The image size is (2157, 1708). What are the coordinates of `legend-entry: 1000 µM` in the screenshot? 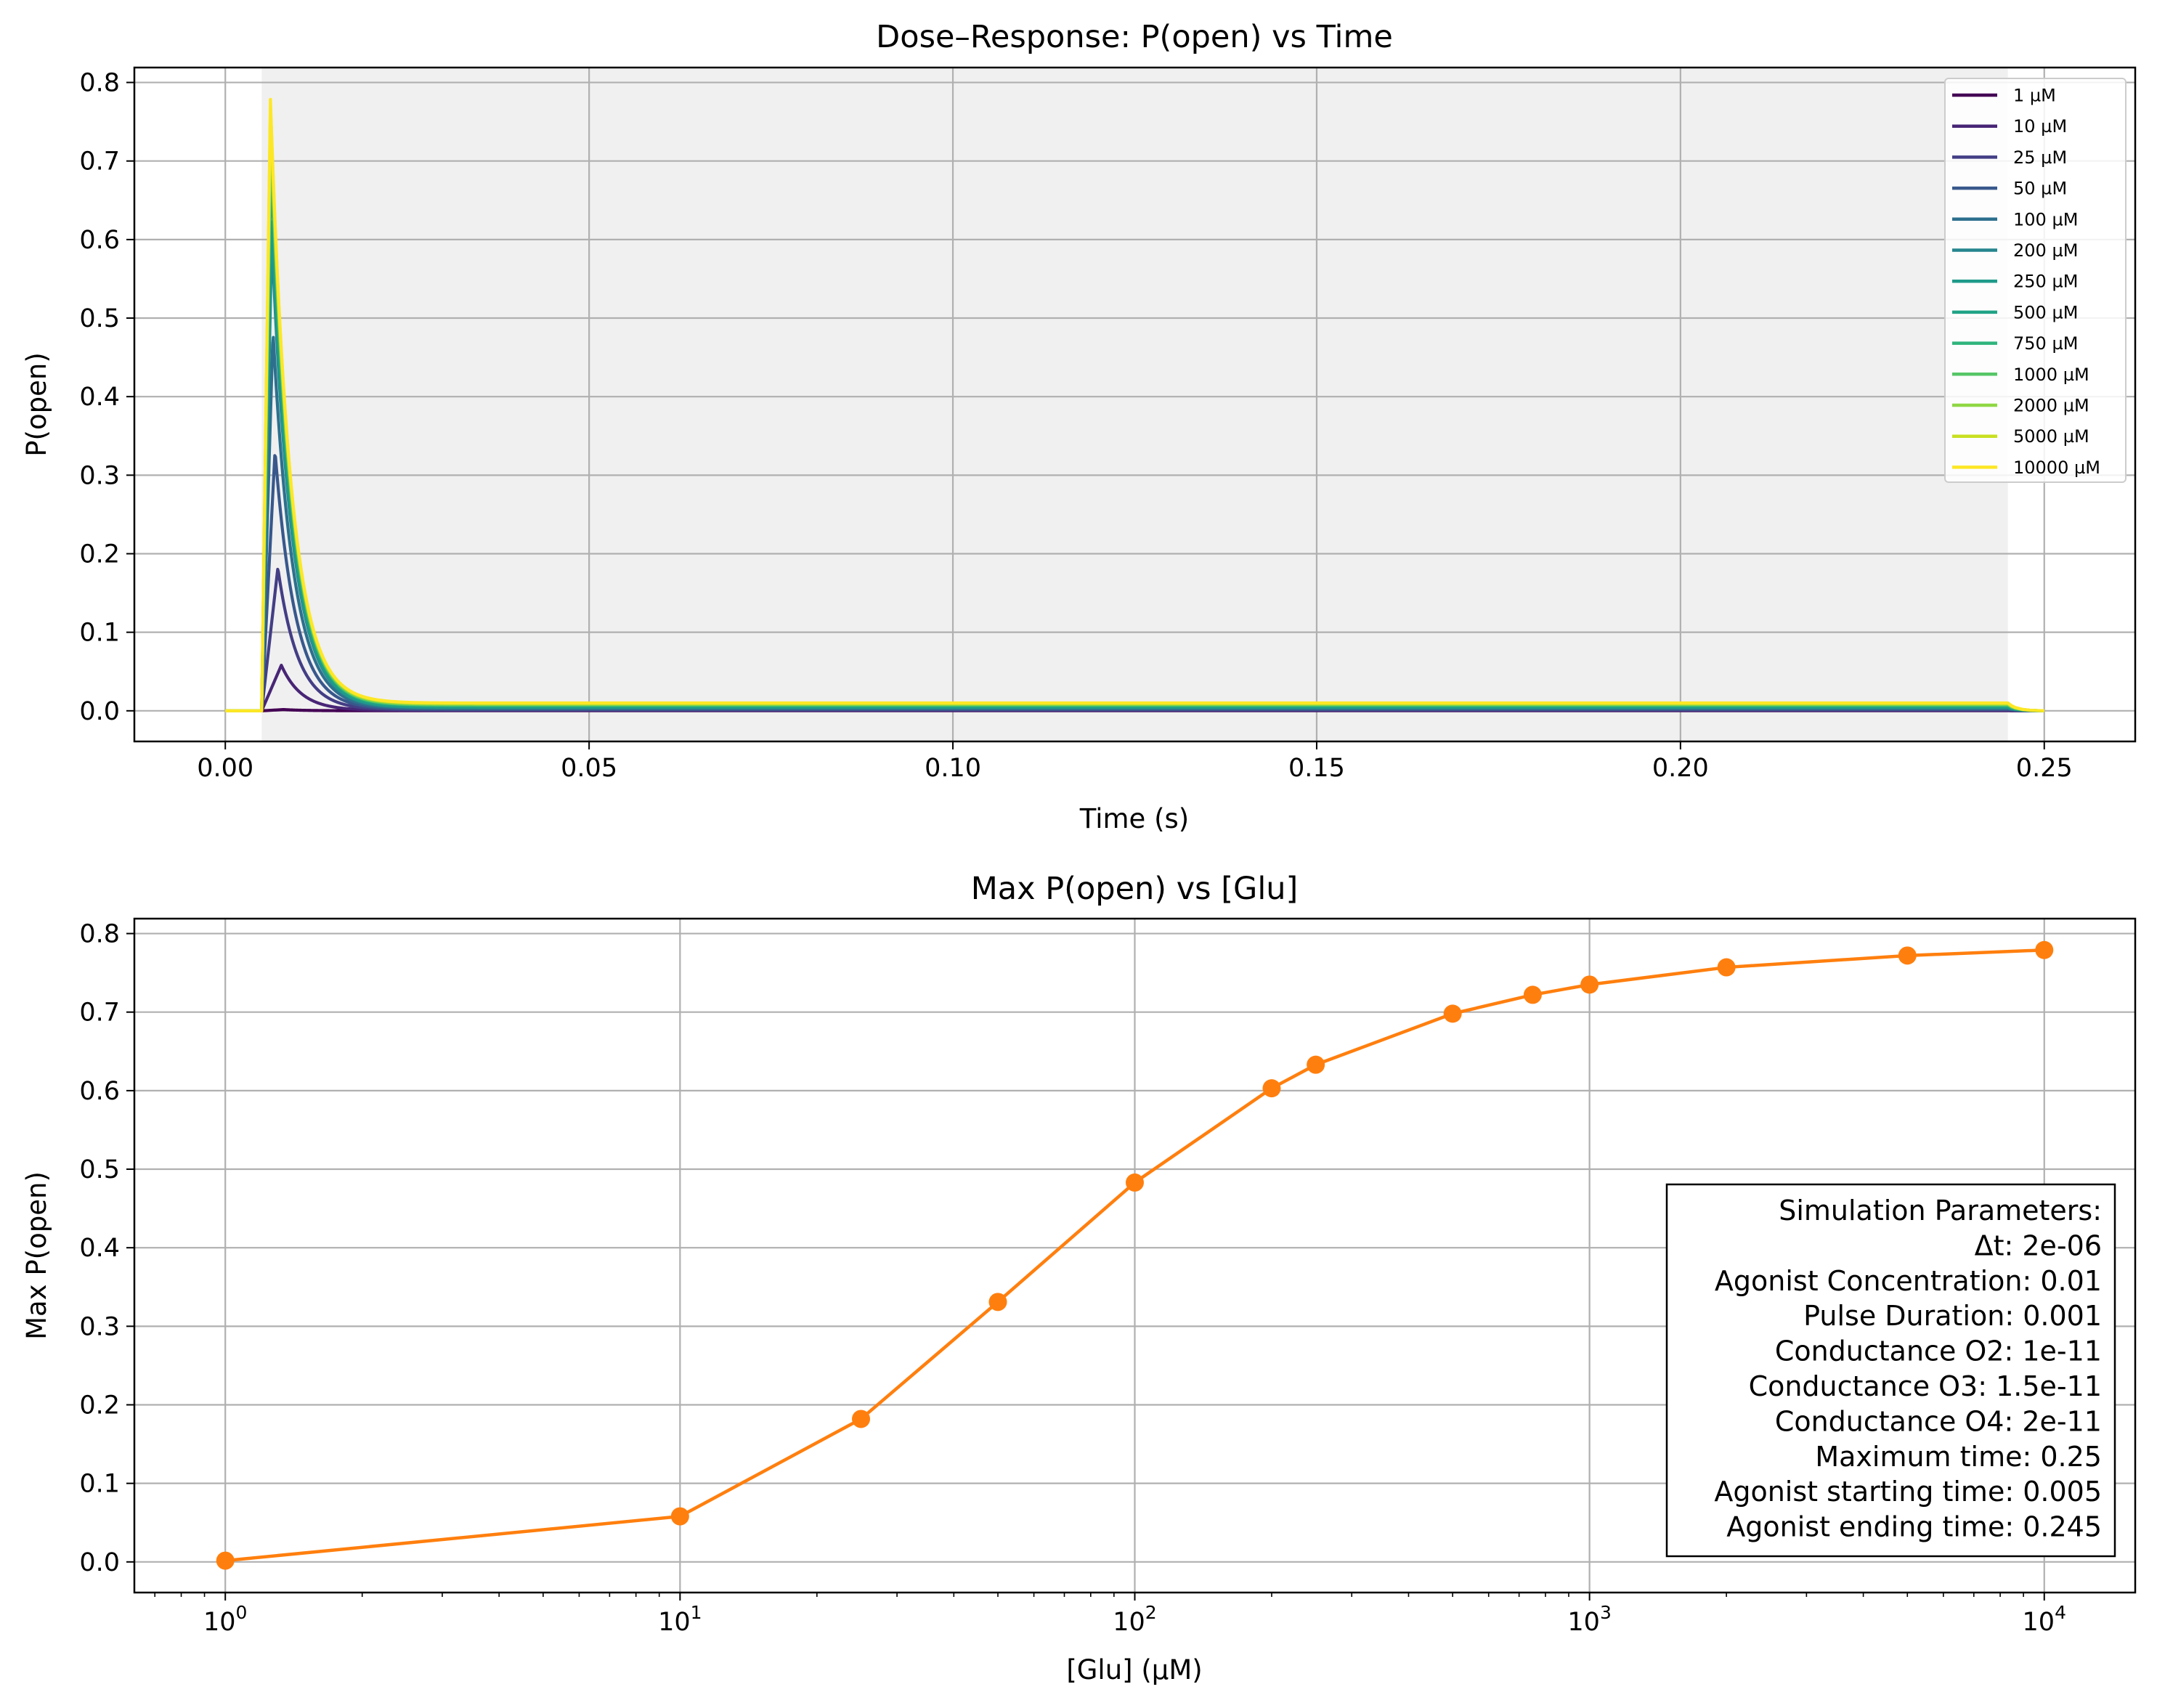 It's located at (2051, 375).